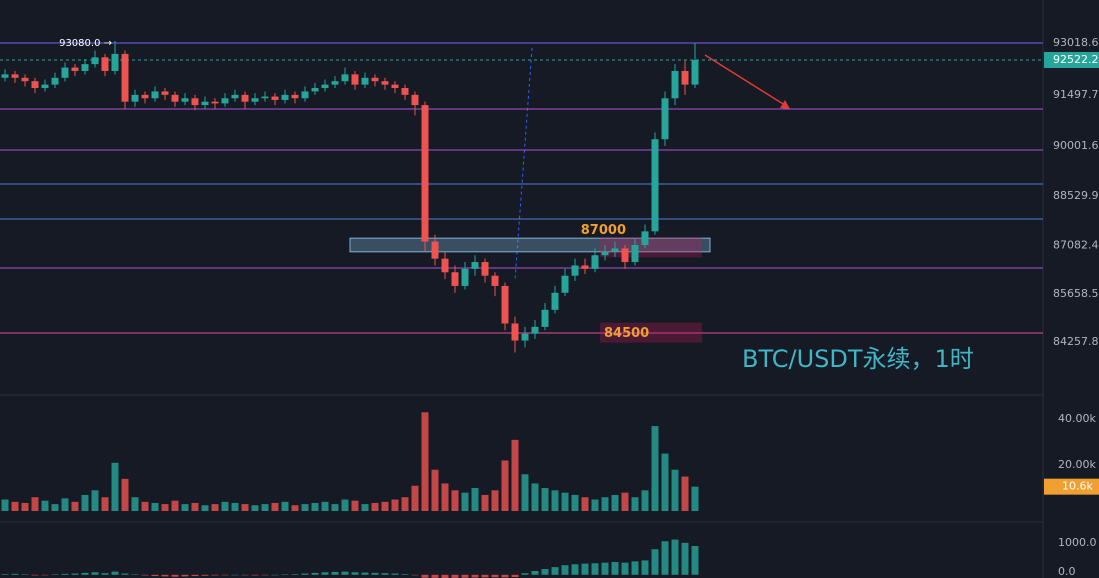 The height and width of the screenshot is (578, 1099). What do you see at coordinates (1077, 418) in the screenshot?
I see `volume-tick-label: 40.00k` at bounding box center [1077, 418].